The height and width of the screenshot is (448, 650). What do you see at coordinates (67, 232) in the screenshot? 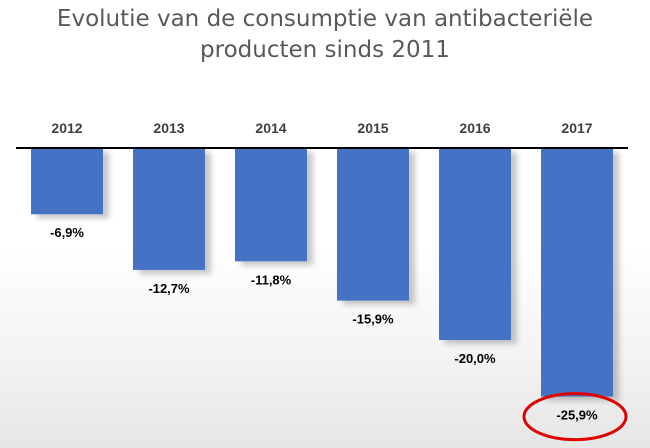
I see `data-label-2012: -6,9%` at bounding box center [67, 232].